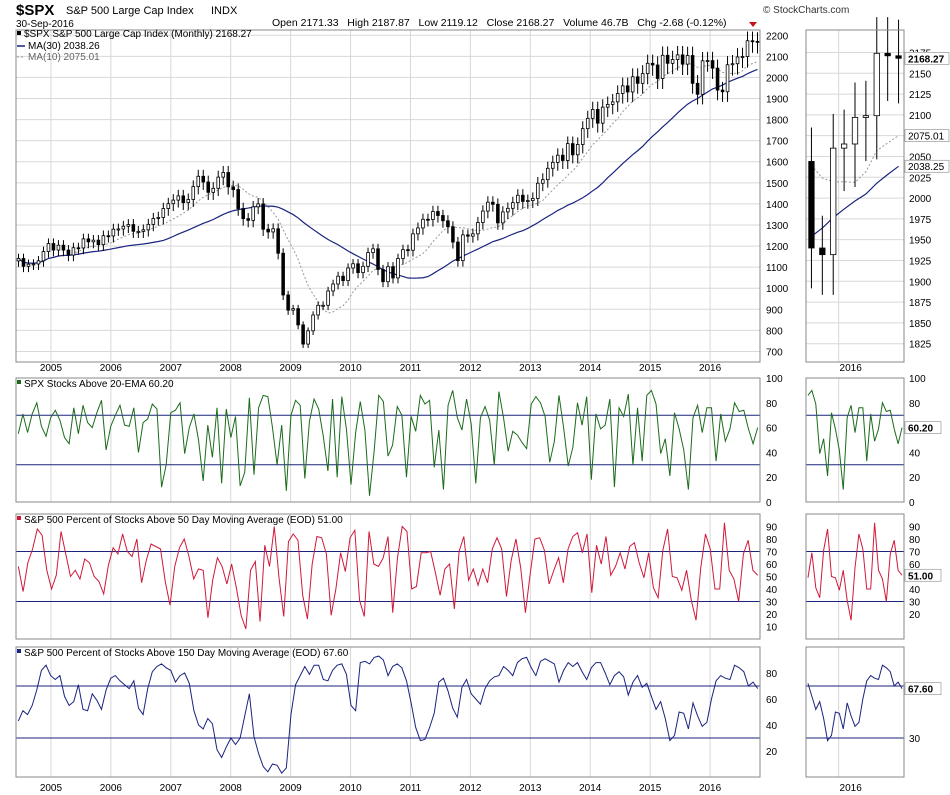 This screenshot has height=795, width=950. I want to click on ma50-last-value-box, so click(923, 575).